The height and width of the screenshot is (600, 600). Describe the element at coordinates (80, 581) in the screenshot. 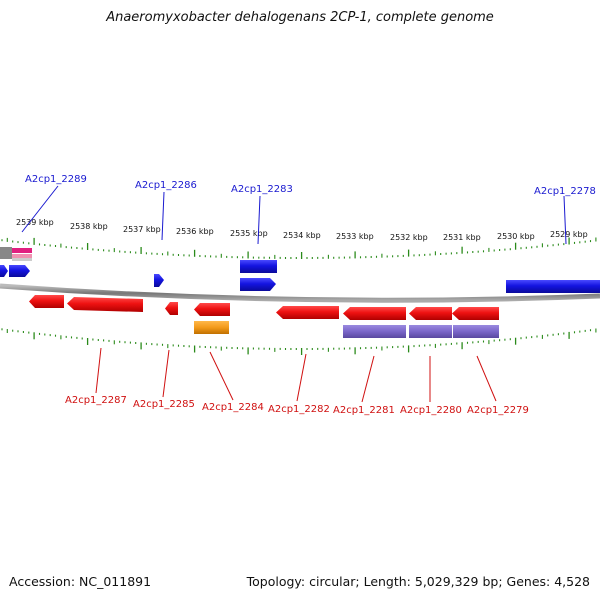

I see `accession-text: Accession: NC_011891` at that location.